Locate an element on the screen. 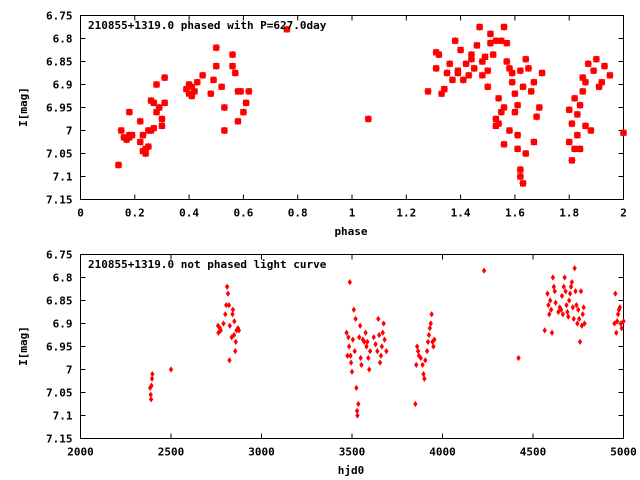 This screenshot has width=640, height=480. x-tick-label: 1.8 is located at coordinates (569, 213).